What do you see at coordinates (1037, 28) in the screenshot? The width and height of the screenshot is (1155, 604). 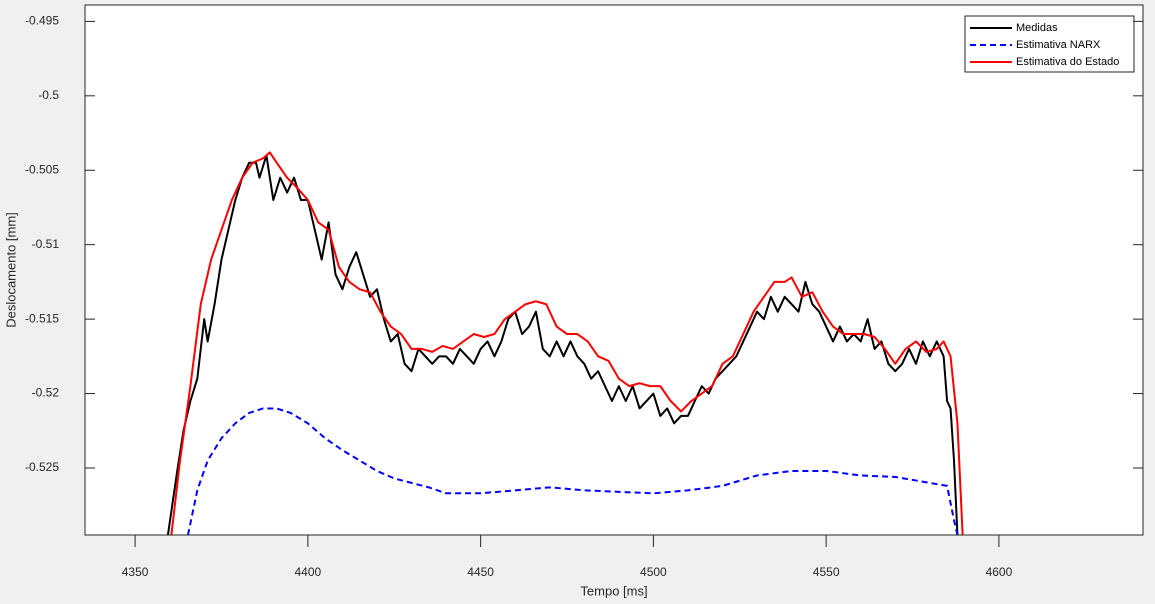 I see `legend-text: Medidas` at bounding box center [1037, 28].